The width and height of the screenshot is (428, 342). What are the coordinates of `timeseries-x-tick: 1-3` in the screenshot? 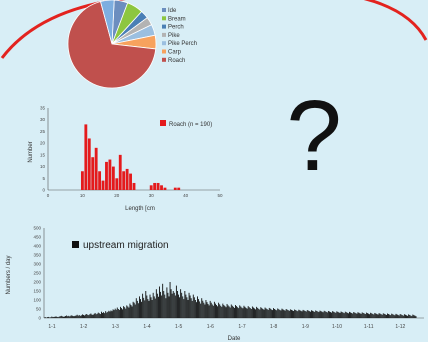 It's located at (115, 327).